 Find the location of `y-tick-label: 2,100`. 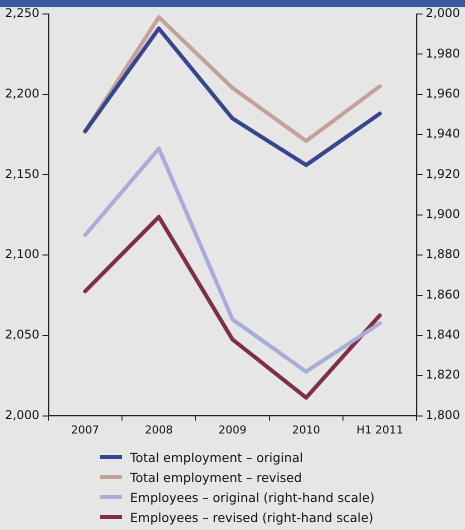

y-tick-label: 2,100 is located at coordinates (22, 254).